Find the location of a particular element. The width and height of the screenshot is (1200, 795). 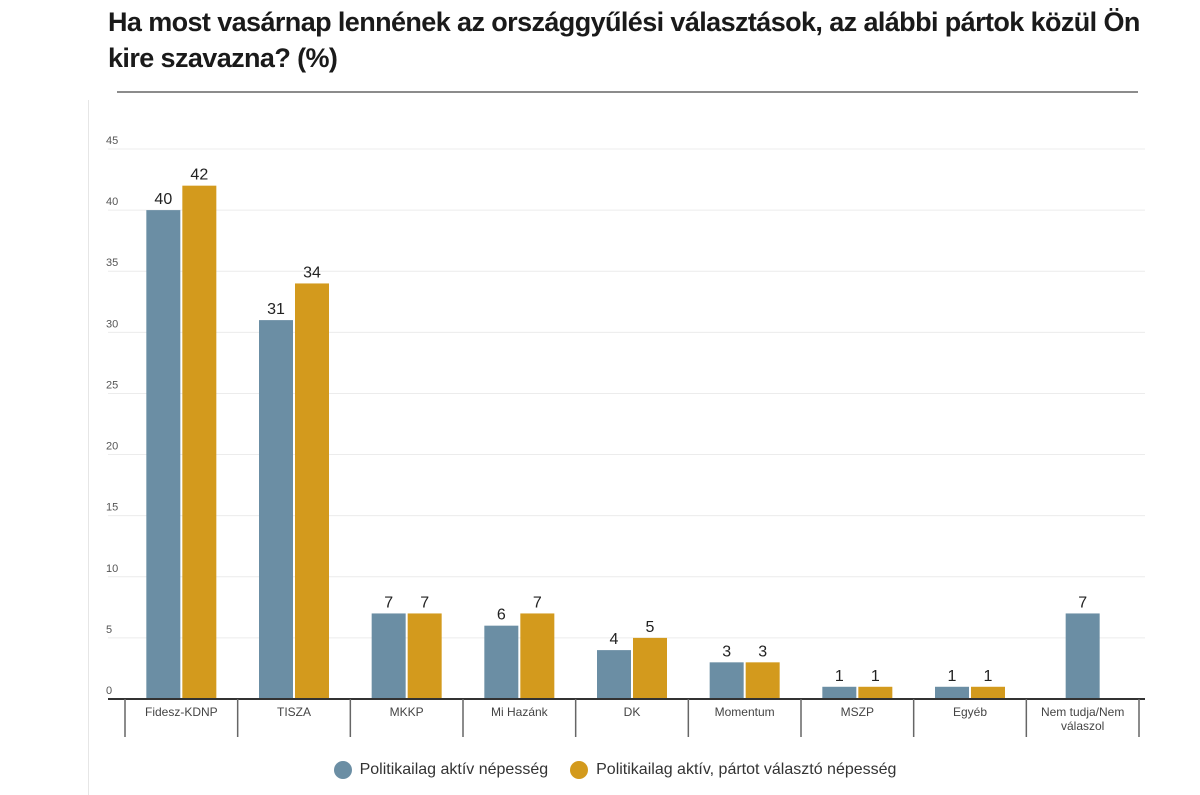

x-tick-label: válaszol is located at coordinates (1082, 726).